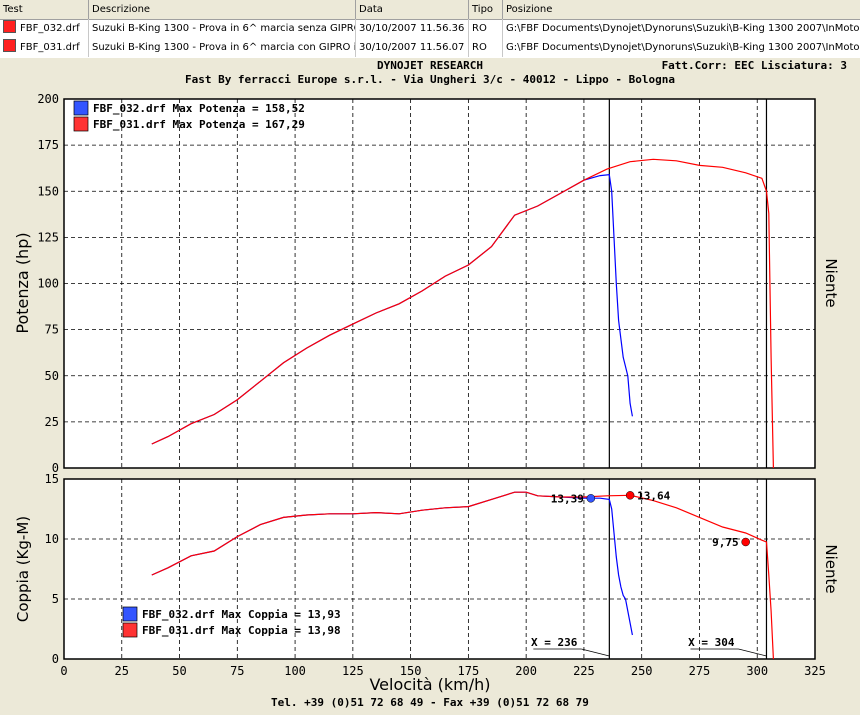  I want to click on x-axis-label: Velocità (km/h), so click(429, 684).